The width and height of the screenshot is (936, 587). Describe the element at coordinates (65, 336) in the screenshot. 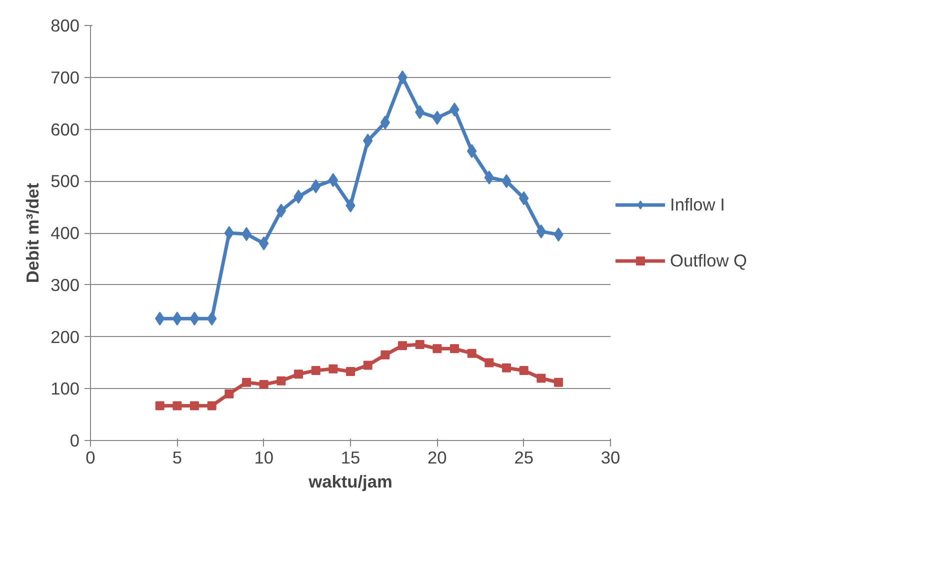

I see `y-tick-label: 200` at that location.